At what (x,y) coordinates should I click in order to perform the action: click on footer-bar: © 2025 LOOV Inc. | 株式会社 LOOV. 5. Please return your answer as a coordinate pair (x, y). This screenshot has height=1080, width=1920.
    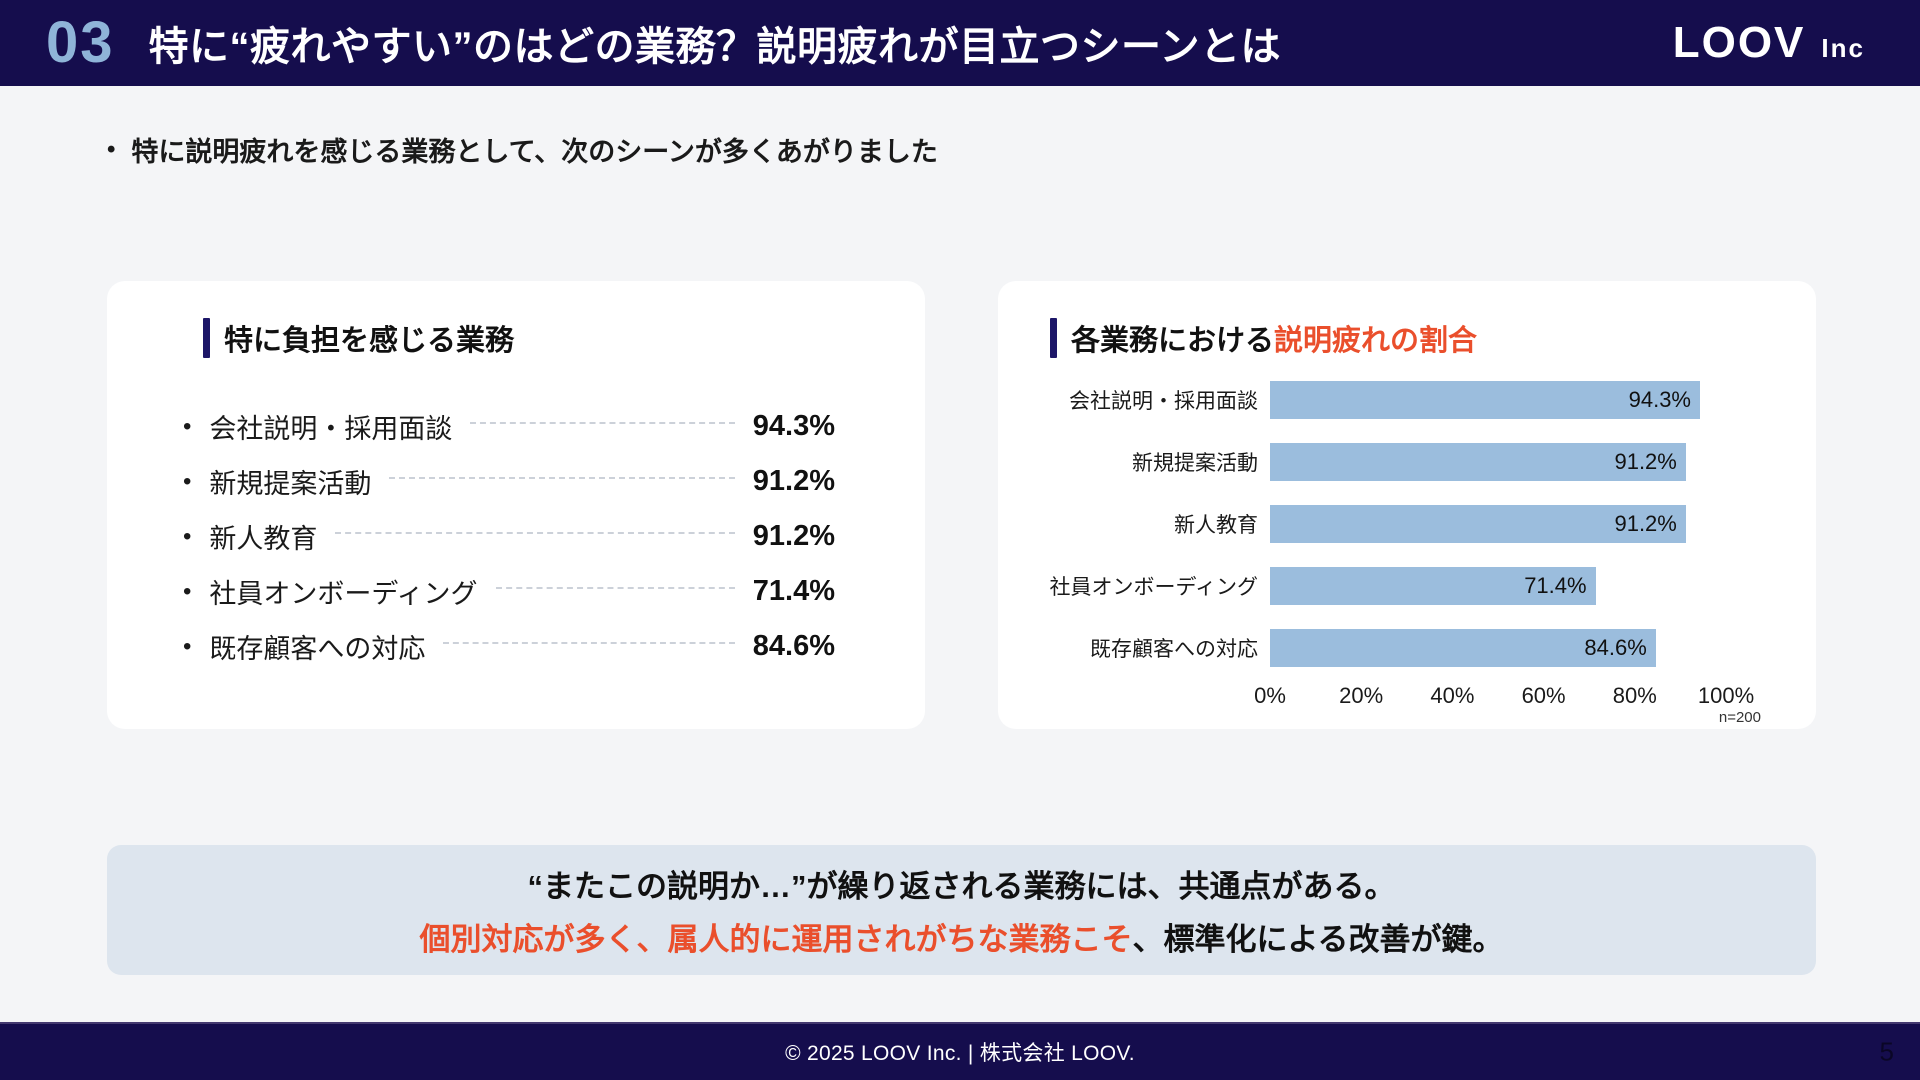
    Looking at the image, I should click on (960, 1051).